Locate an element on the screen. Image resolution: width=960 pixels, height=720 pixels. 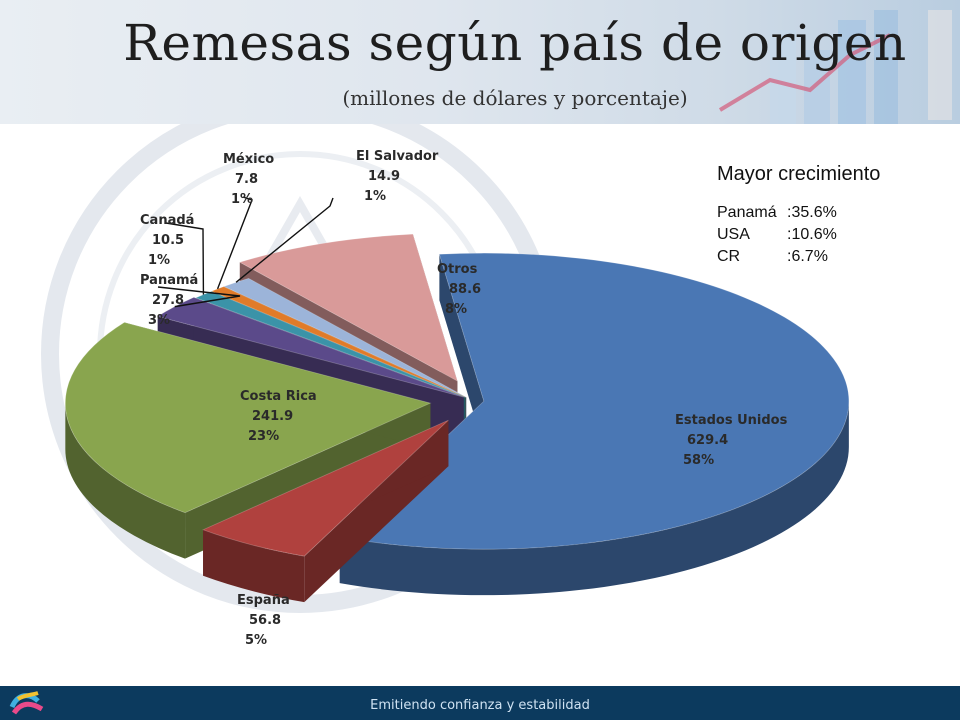
slice-percent-label: 3% is located at coordinates (159, 320).